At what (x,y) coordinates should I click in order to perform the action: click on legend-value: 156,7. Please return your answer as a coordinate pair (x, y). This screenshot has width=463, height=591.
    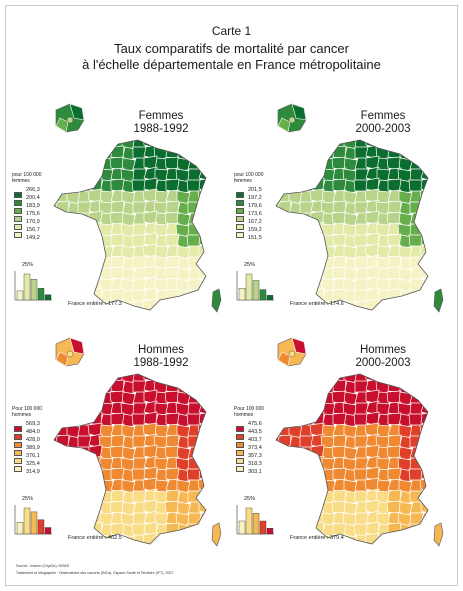
    Looking at the image, I should click on (33, 230).